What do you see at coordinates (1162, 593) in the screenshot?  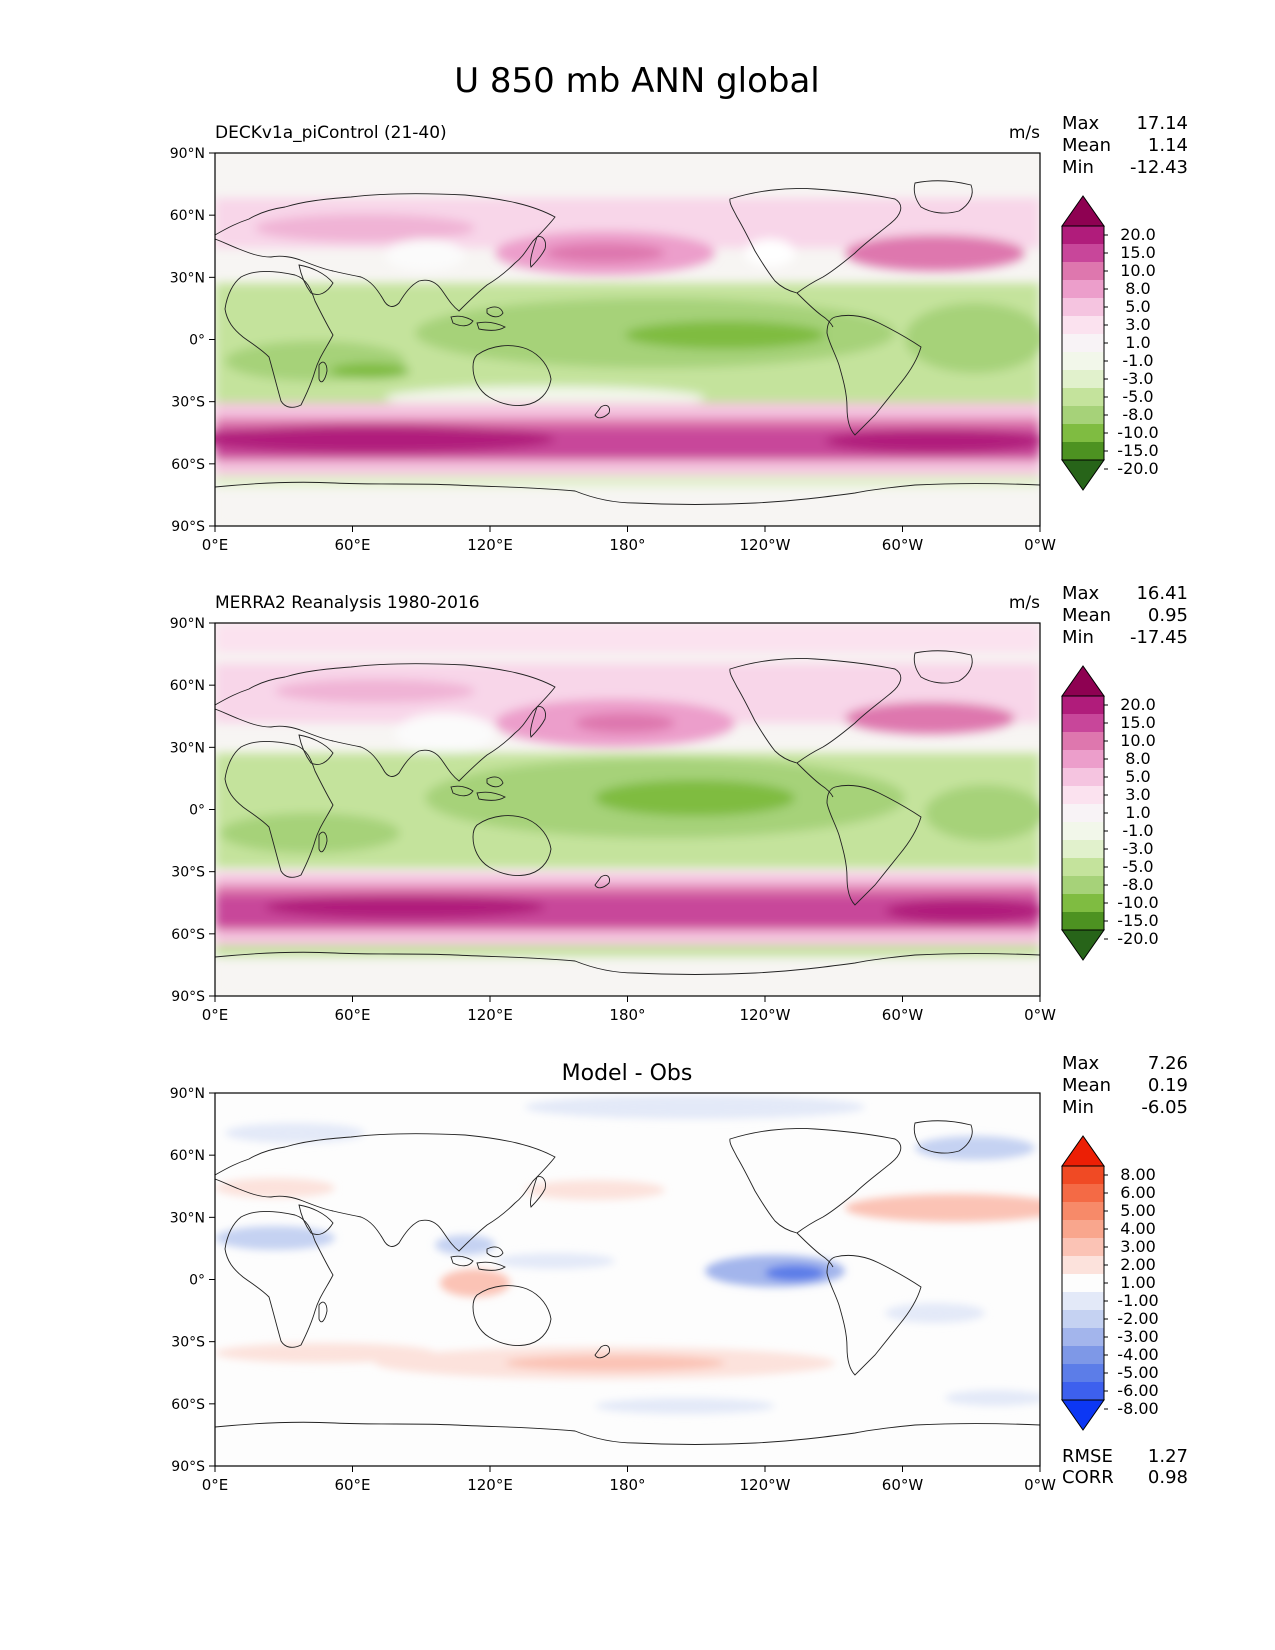 I see `stat-max-value: 16.41` at bounding box center [1162, 593].